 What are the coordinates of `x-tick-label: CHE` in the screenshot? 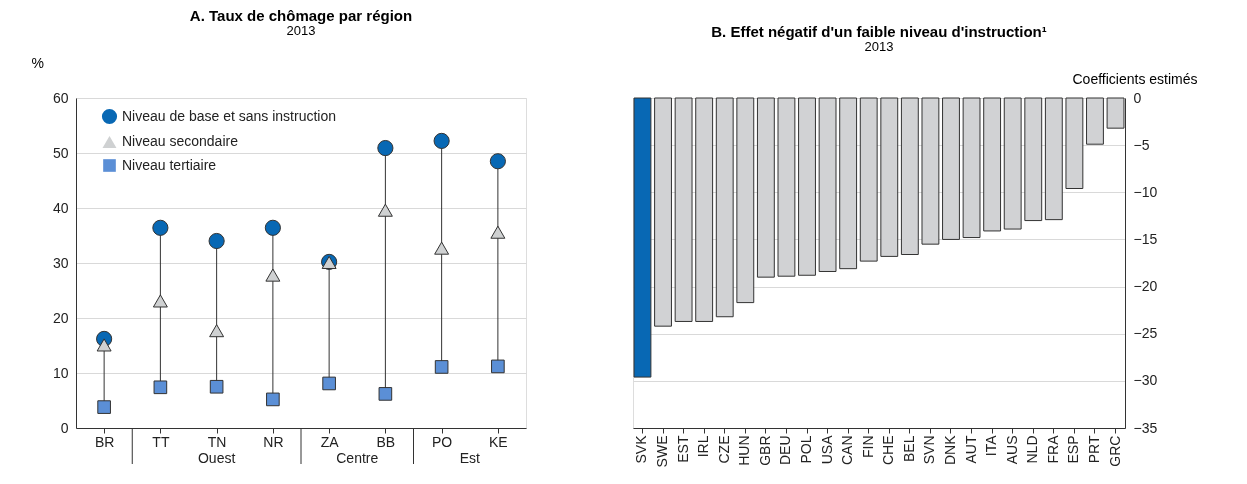 It's located at (888, 450).